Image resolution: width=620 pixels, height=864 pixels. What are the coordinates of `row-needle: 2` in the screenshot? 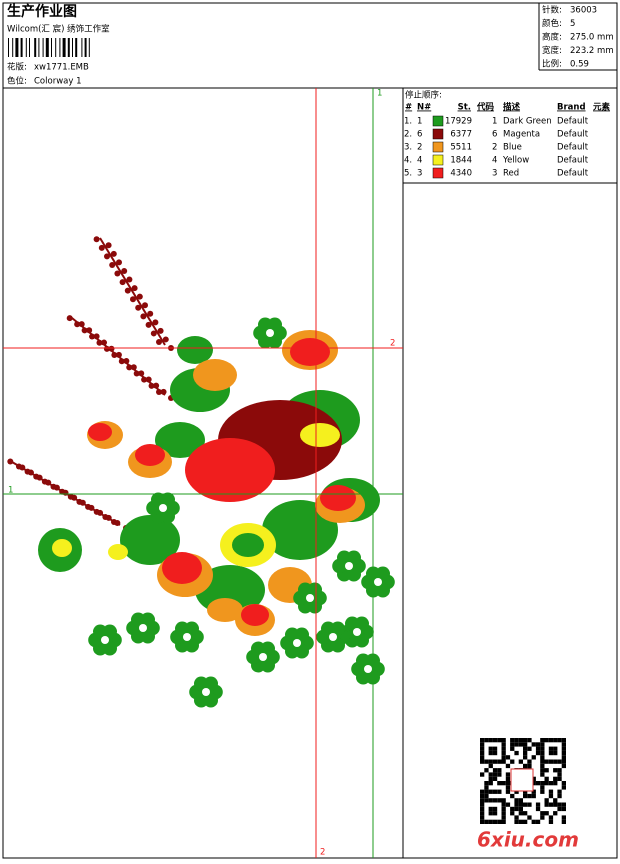 It's located at (419, 148).